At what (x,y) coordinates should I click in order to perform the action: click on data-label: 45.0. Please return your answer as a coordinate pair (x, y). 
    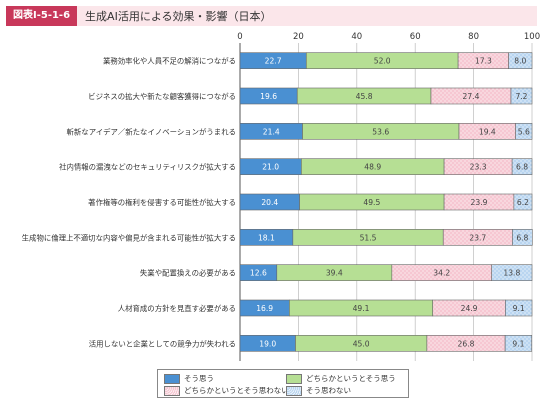
    Looking at the image, I should click on (361, 343).